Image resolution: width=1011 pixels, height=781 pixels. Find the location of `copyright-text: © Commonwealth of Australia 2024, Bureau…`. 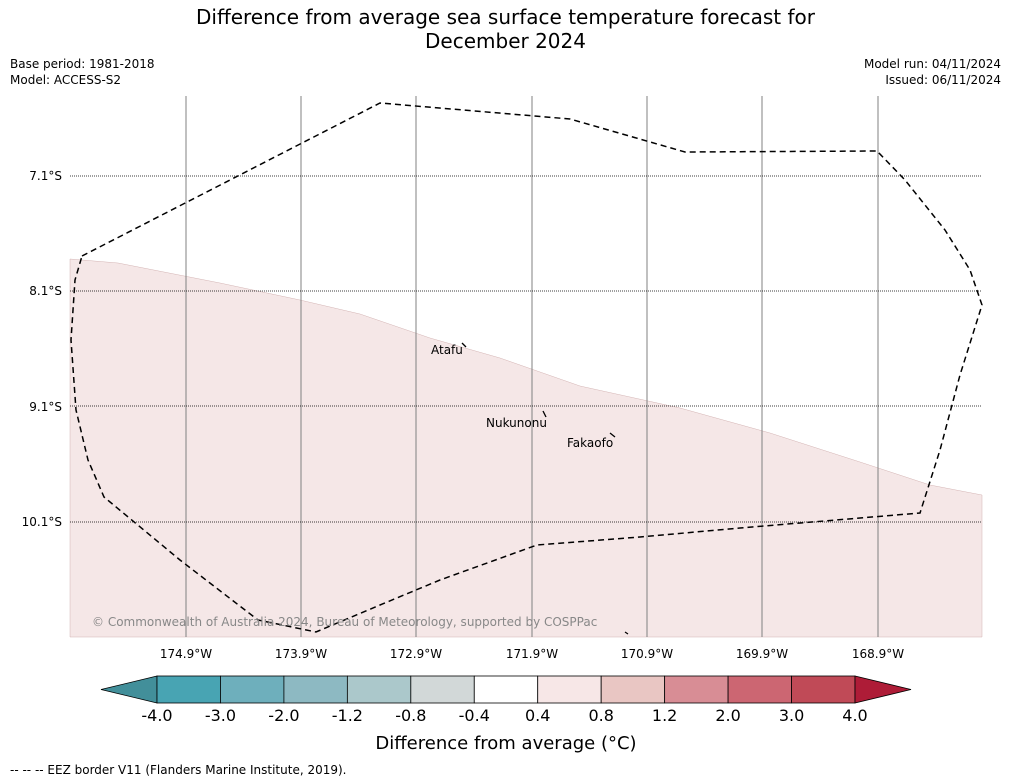

copyright-text: © Commonwealth of Australia 2024, Bureau… is located at coordinates (344, 622).